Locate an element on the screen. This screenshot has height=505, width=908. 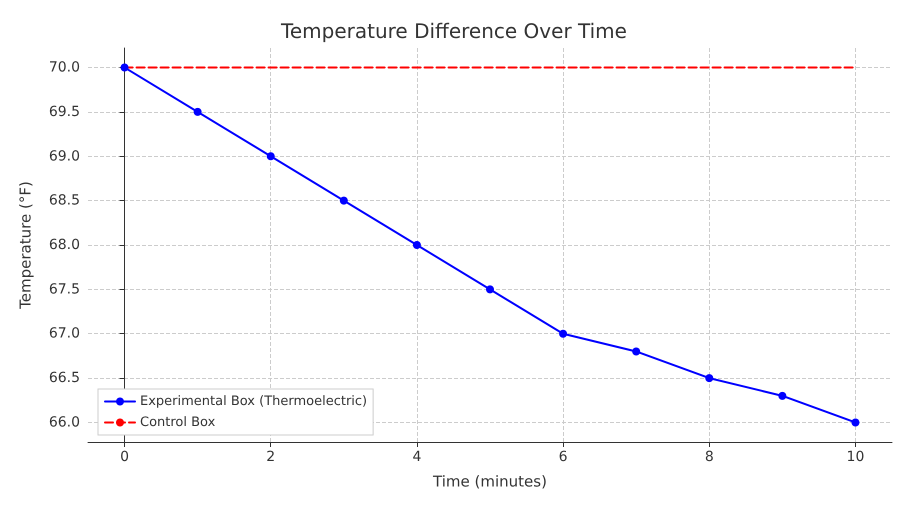
x-tick-label: 2 is located at coordinates (271, 457).